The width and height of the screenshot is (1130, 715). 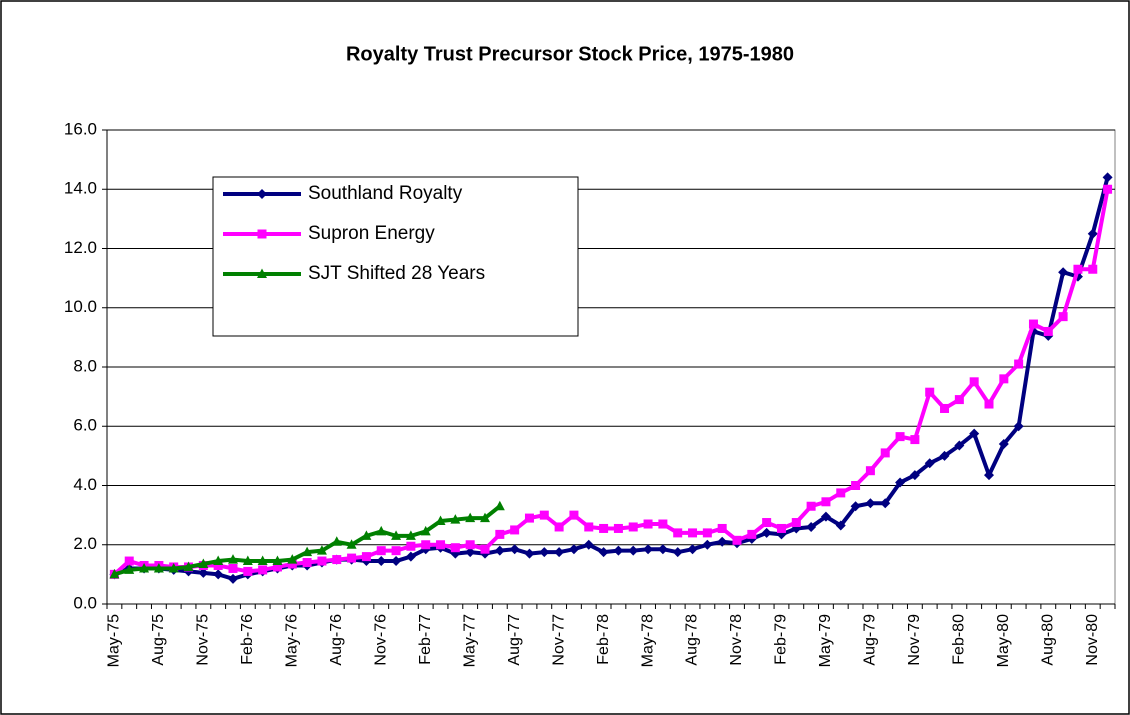 What do you see at coordinates (380, 640) in the screenshot?
I see `x-tick-label: Nov-76` at bounding box center [380, 640].